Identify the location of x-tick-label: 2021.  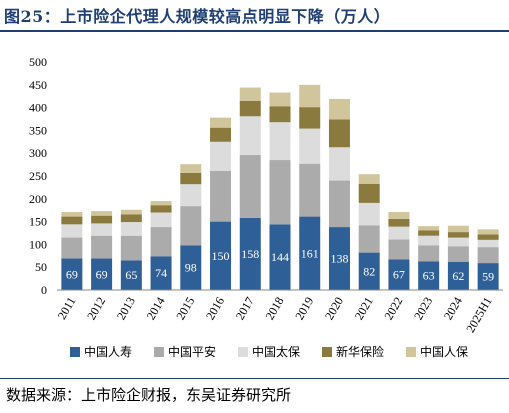
(364, 309).